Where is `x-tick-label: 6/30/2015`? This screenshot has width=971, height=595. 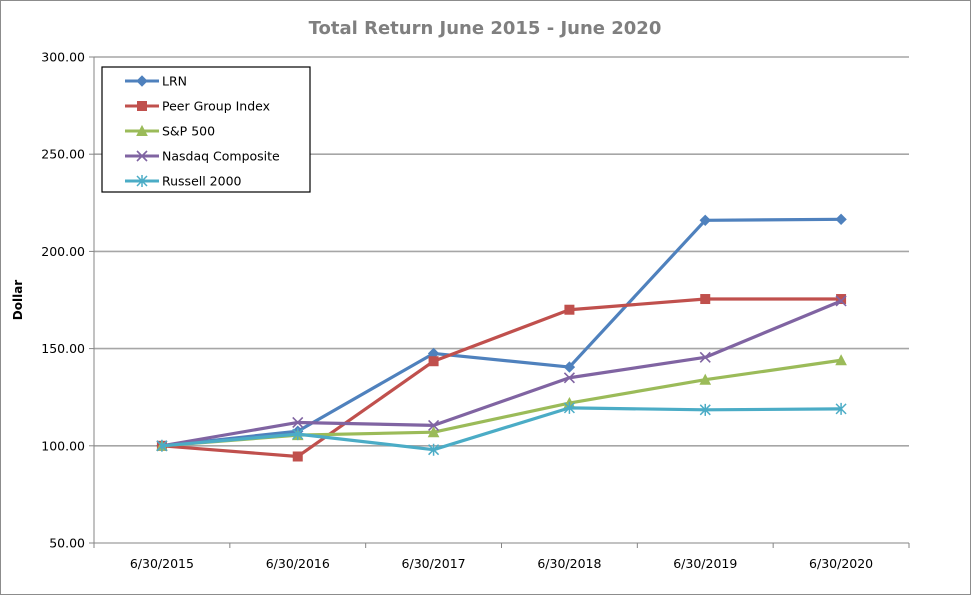
x-tick-label: 6/30/2015 is located at coordinates (162, 563).